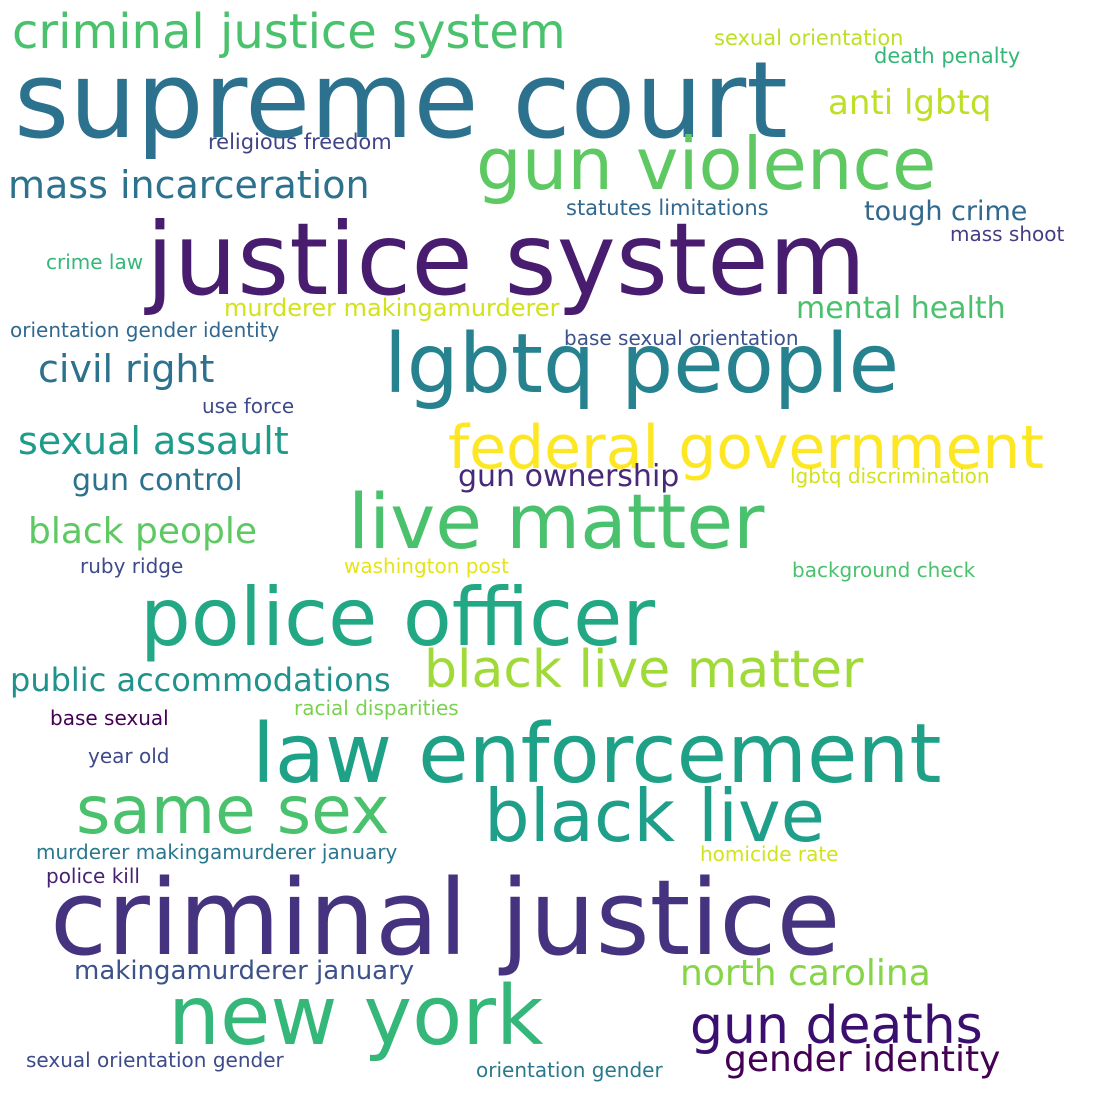 The width and height of the screenshot is (1101, 1101). Describe the element at coordinates (667, 208) in the screenshot. I see `word: statutes limitations` at that location.